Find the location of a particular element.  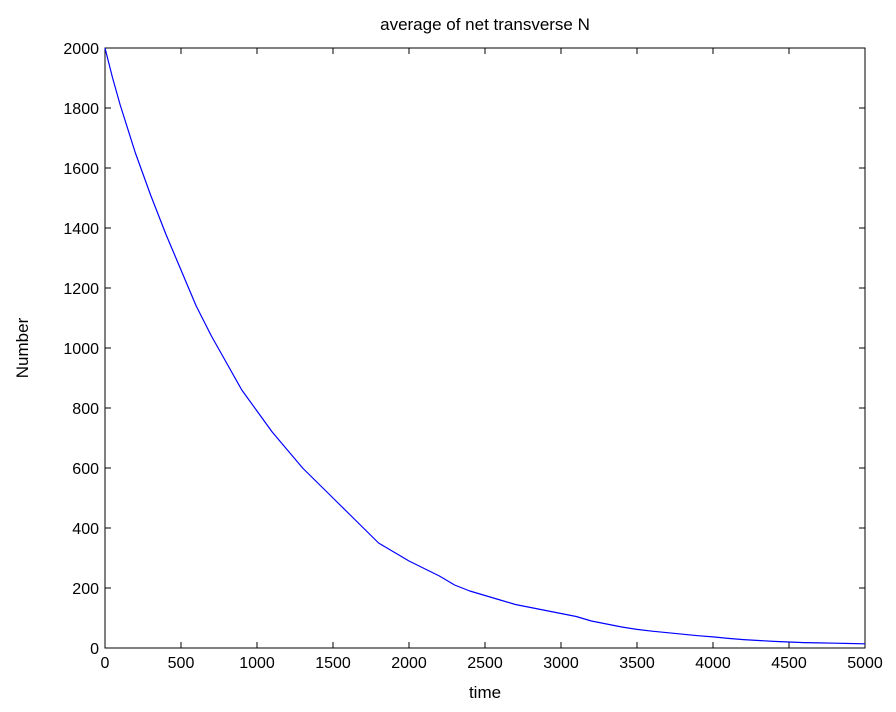

y-tick-label: 2000 is located at coordinates (81, 49).